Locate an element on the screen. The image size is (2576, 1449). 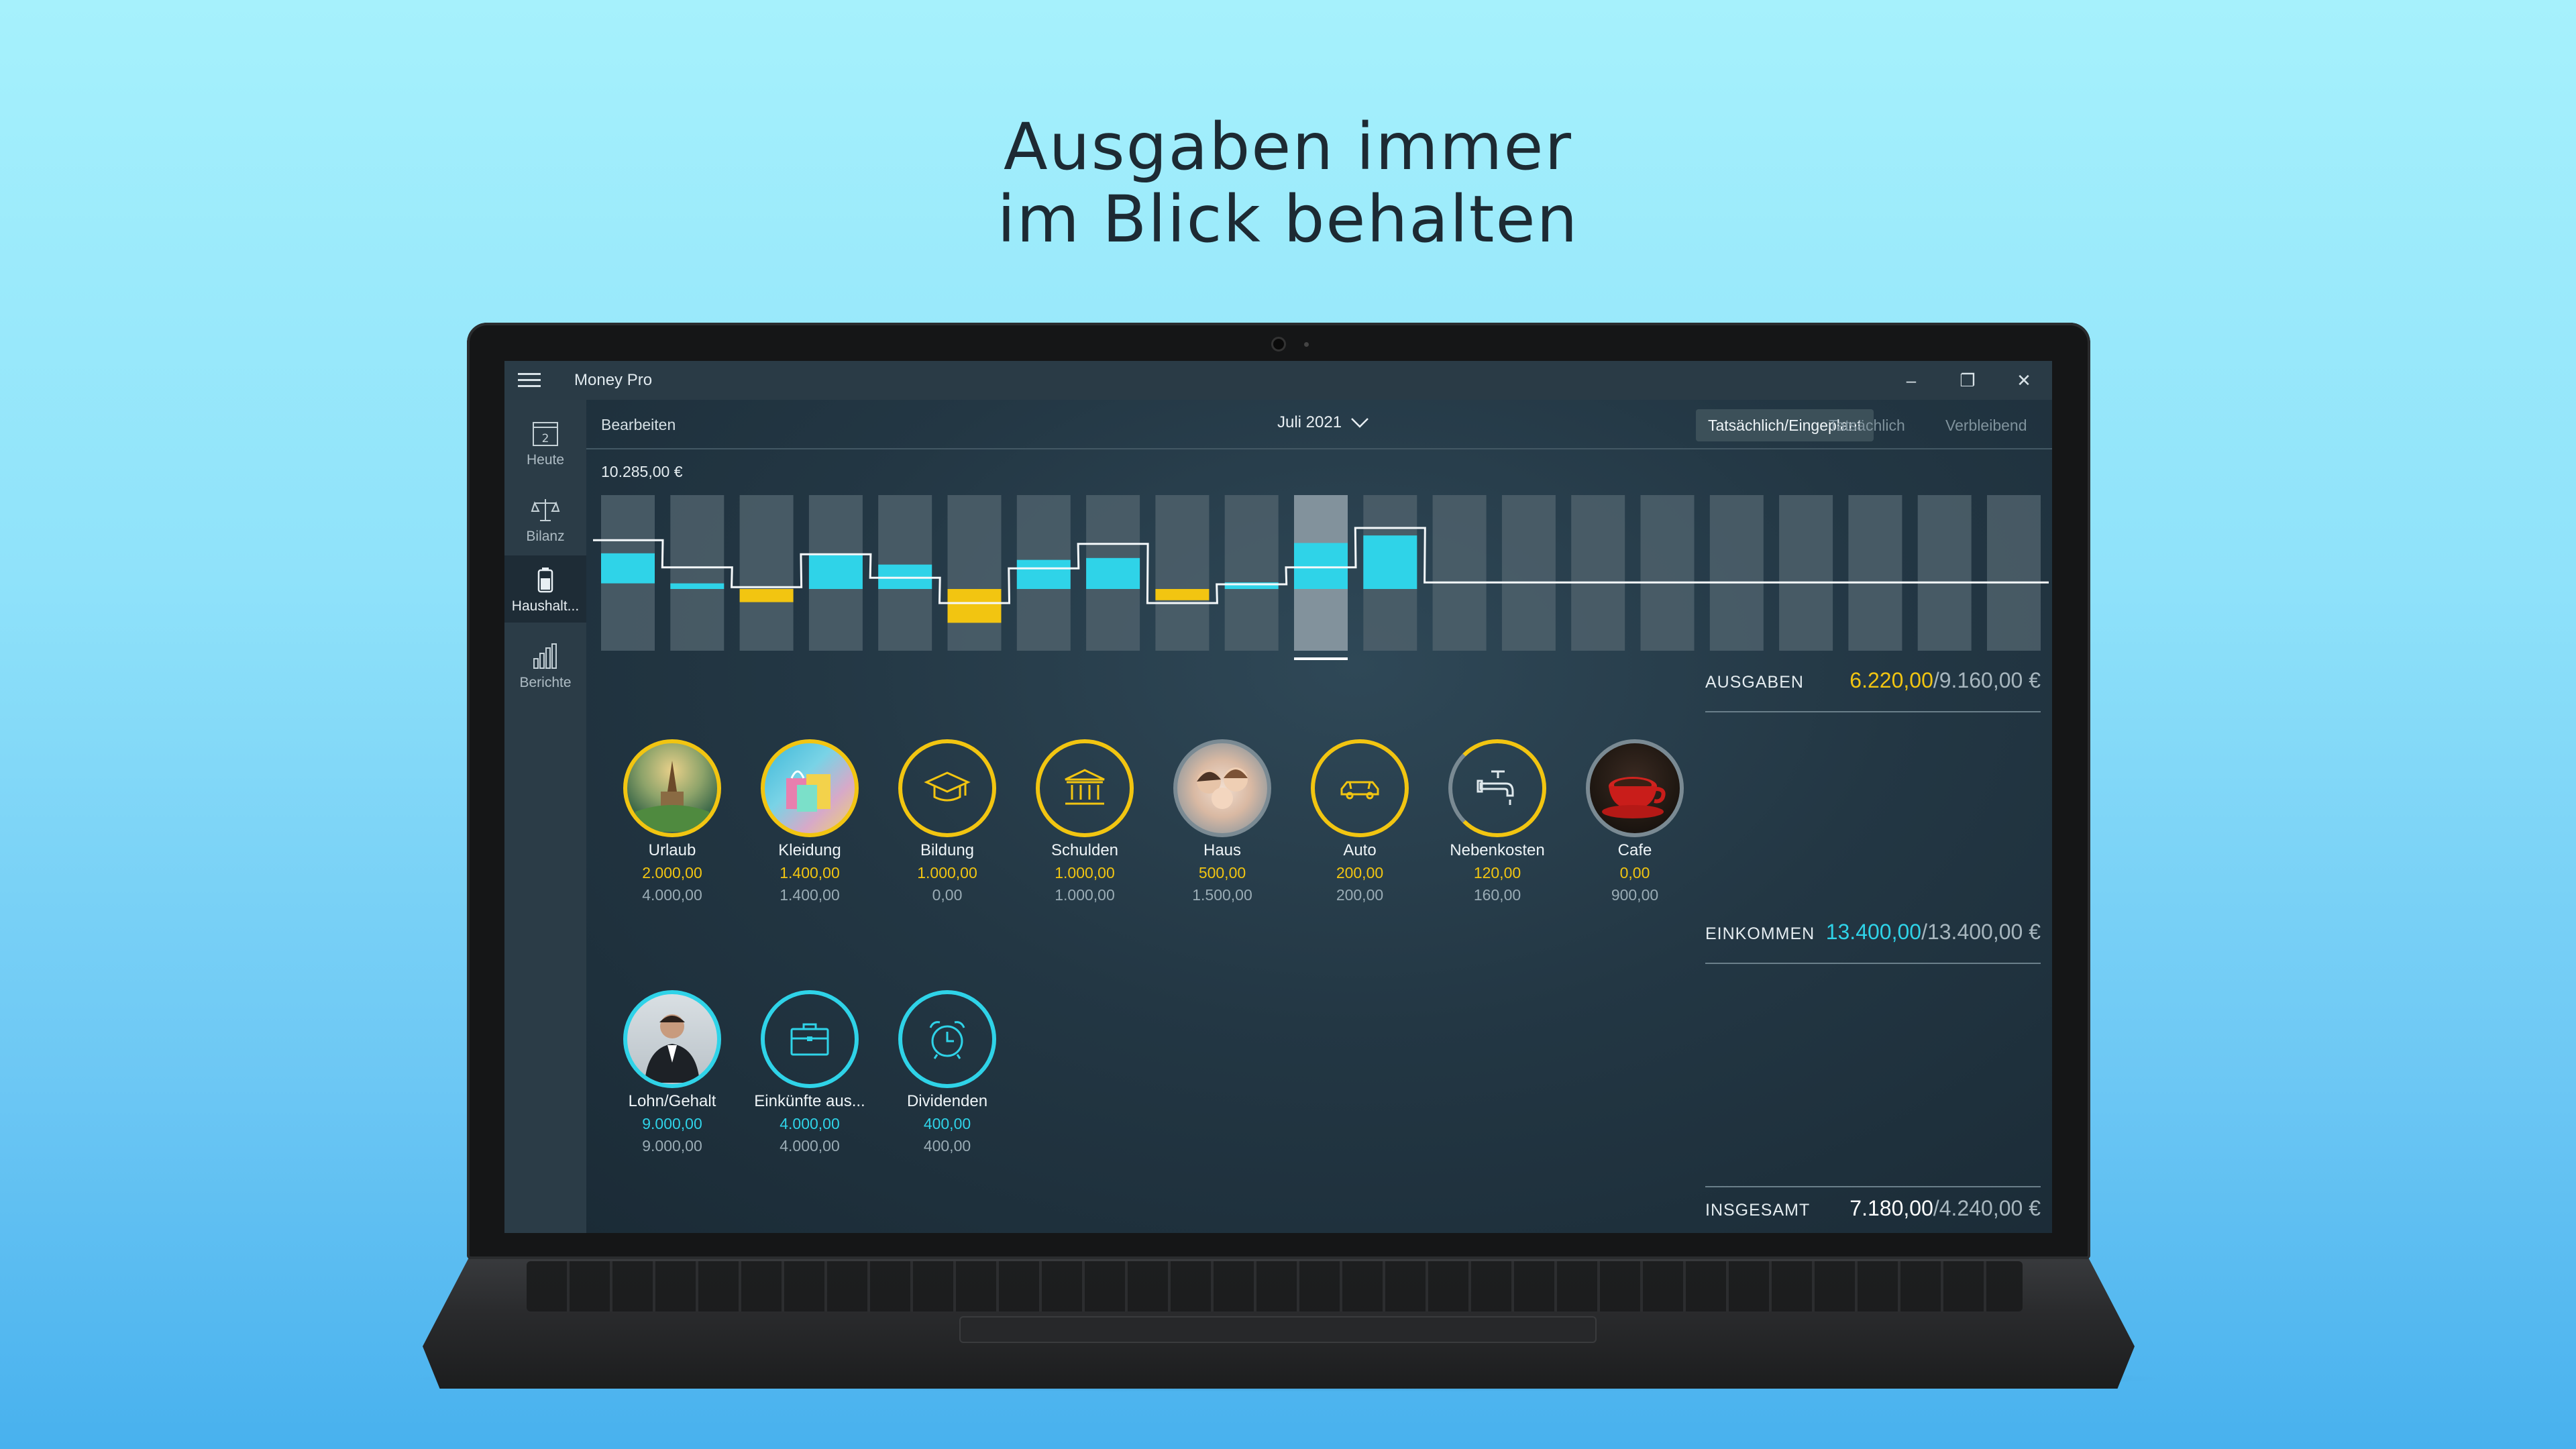
expenses-value: 6.220,00/9.160,00 € is located at coordinates (1945, 680).